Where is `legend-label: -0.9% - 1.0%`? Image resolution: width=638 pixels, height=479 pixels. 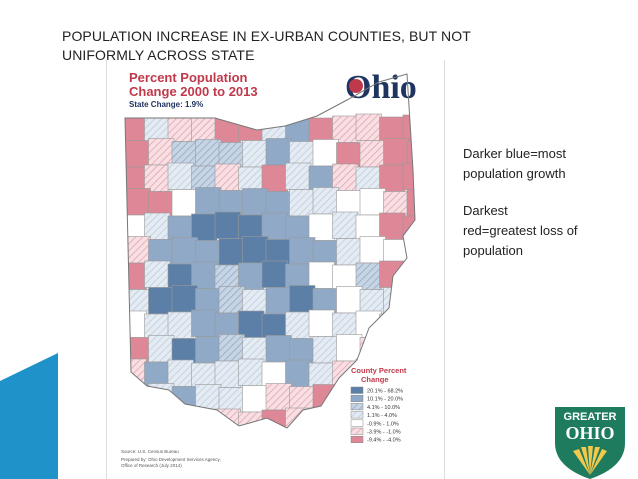 legend-label: -0.9% - 1.0% is located at coordinates (383, 424).